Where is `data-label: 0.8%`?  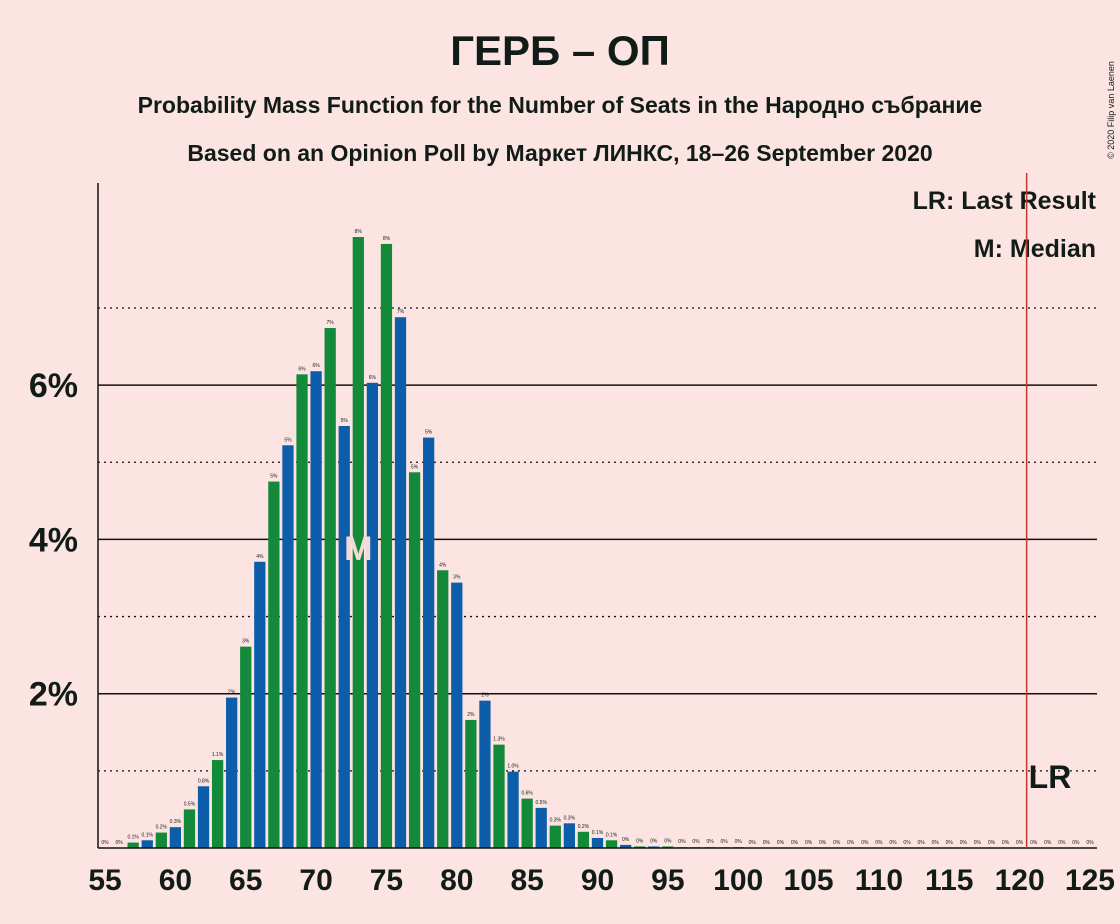 data-label: 0.8% is located at coordinates (204, 781).